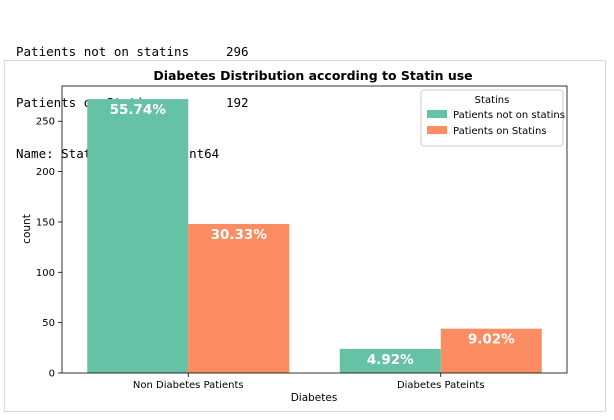 Image resolution: width=614 pixels, height=420 pixels. I want to click on legend-label: Patients on Statins, so click(500, 131).